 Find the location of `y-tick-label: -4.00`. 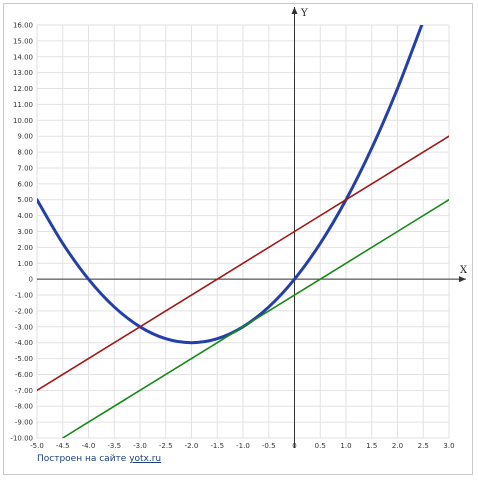

y-tick-label: -4.00 is located at coordinates (24, 343).